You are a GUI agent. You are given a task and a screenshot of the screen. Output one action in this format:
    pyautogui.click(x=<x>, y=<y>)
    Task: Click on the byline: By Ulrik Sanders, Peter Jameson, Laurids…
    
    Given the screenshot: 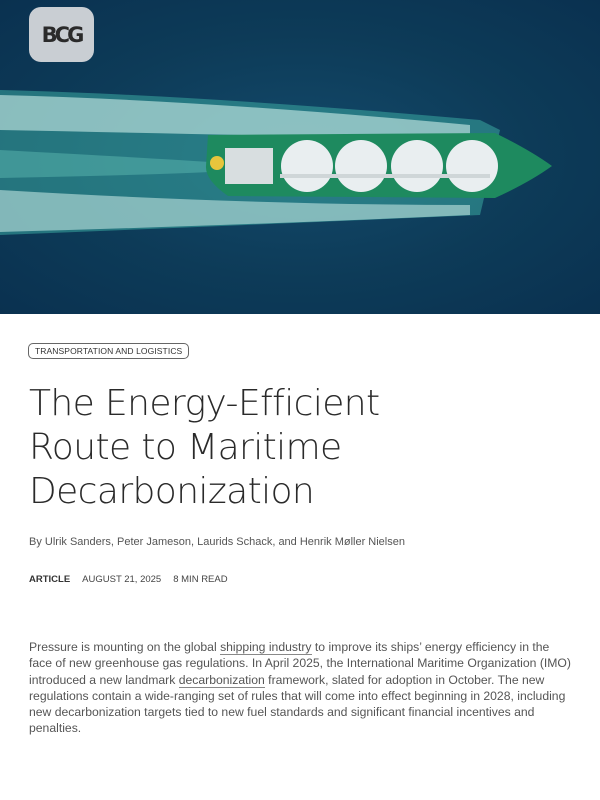 What is the action you would take?
    pyautogui.click(x=217, y=542)
    